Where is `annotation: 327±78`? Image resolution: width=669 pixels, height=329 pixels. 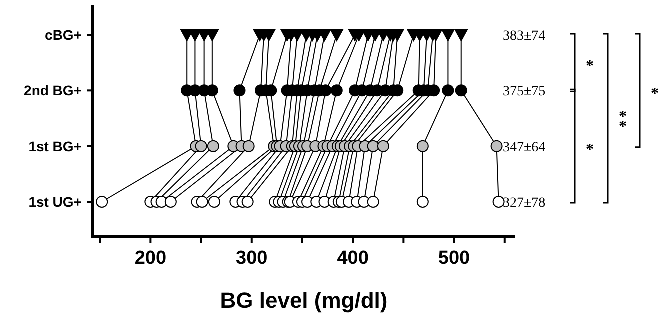 annotation: 327±78 is located at coordinates (524, 203).